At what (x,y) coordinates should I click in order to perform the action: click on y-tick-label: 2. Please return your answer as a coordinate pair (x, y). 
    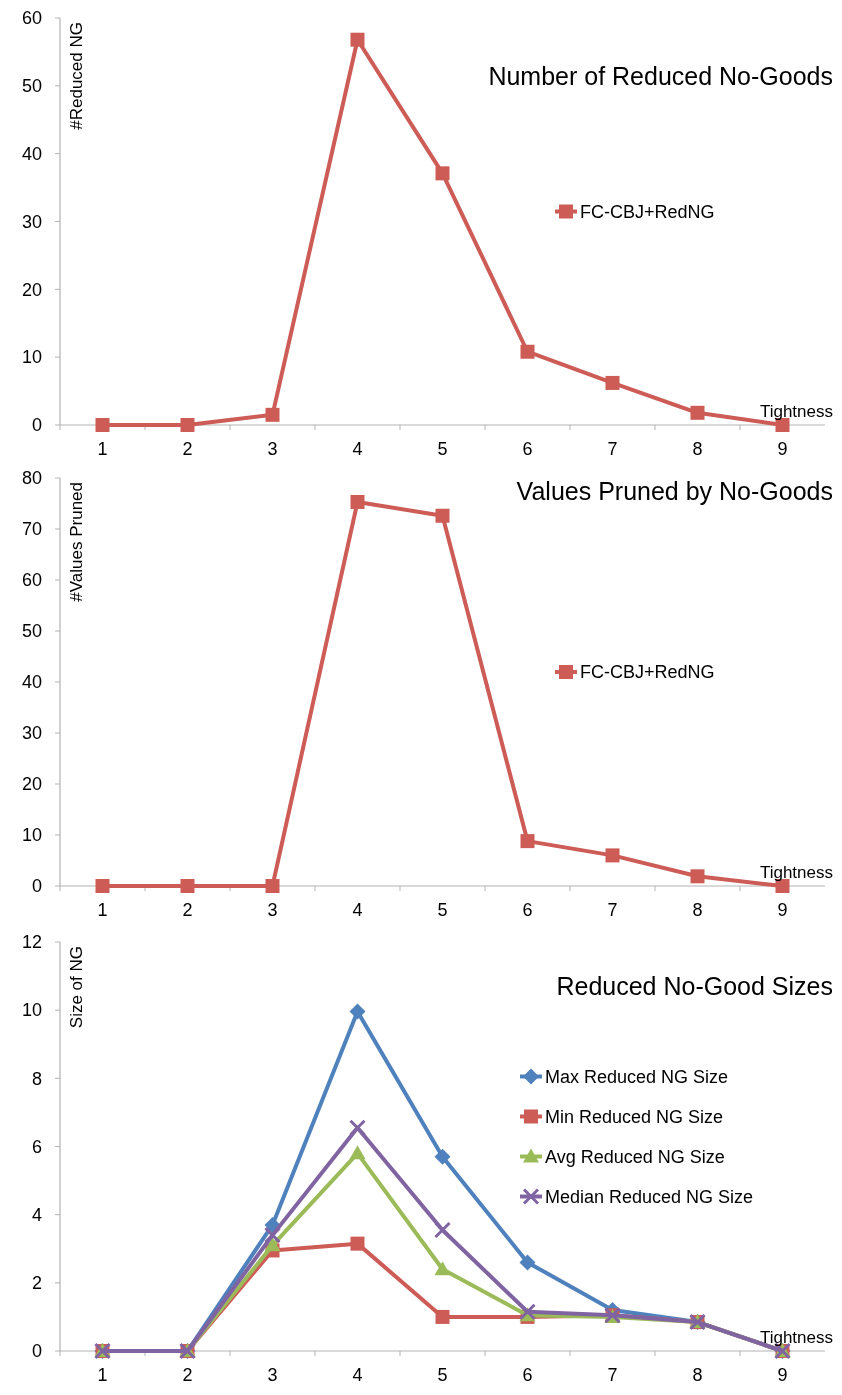
    Looking at the image, I should click on (36, 1283).